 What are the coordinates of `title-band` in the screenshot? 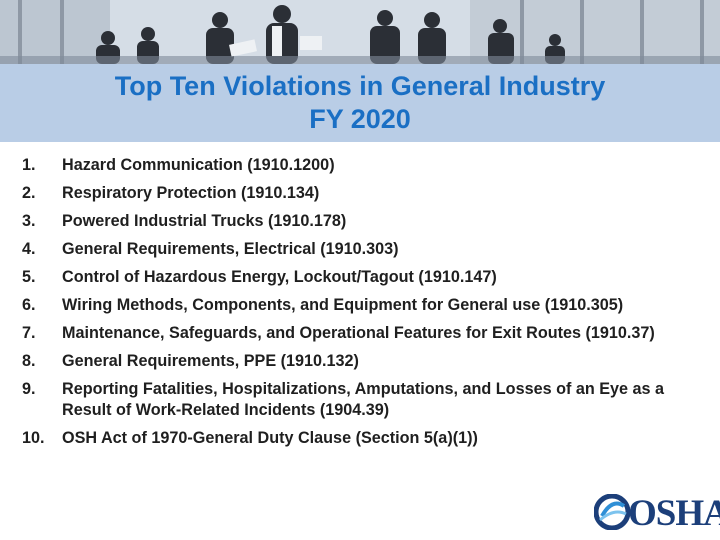 It's located at (360, 103).